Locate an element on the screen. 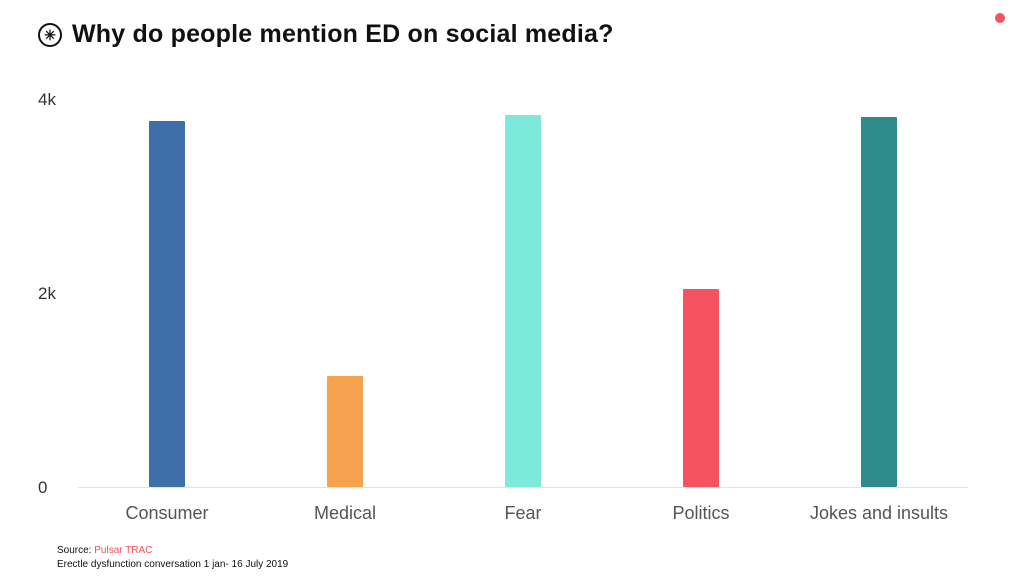 The width and height of the screenshot is (1024, 576). bar-jokes-and-insults is located at coordinates (879, 302).